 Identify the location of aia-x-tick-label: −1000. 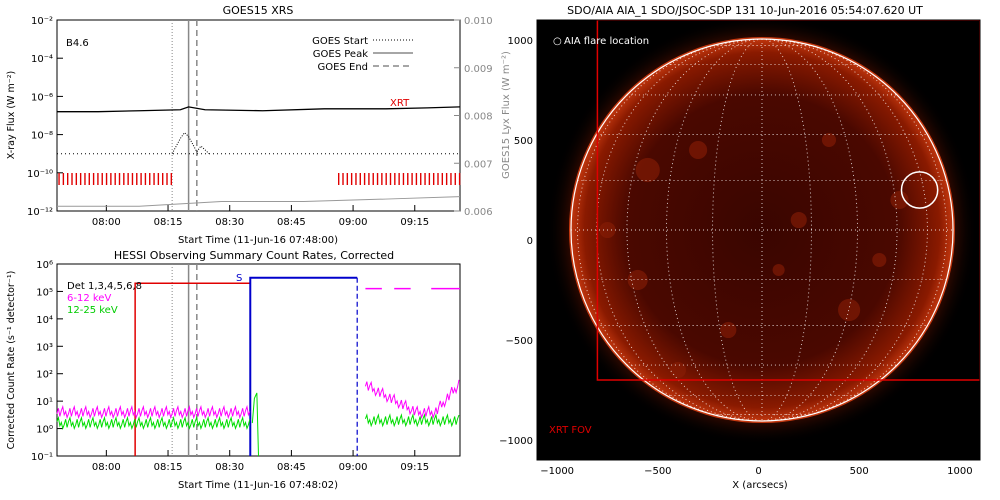
(557, 471).